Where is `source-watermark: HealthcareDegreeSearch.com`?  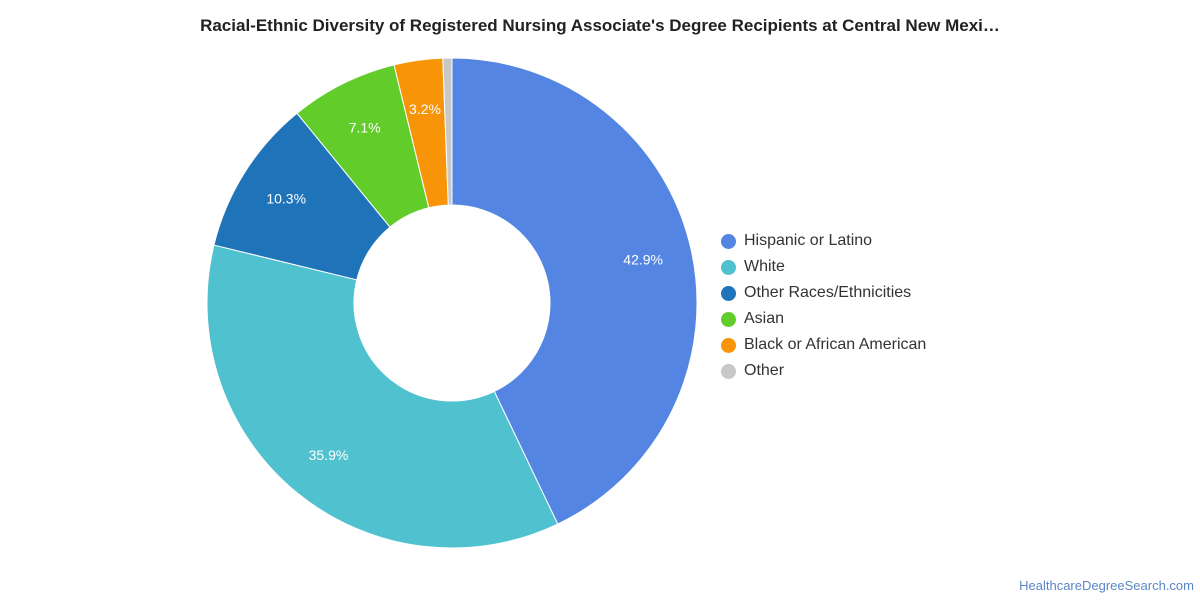
source-watermark: HealthcareDegreeSearch.com is located at coordinates (1106, 585).